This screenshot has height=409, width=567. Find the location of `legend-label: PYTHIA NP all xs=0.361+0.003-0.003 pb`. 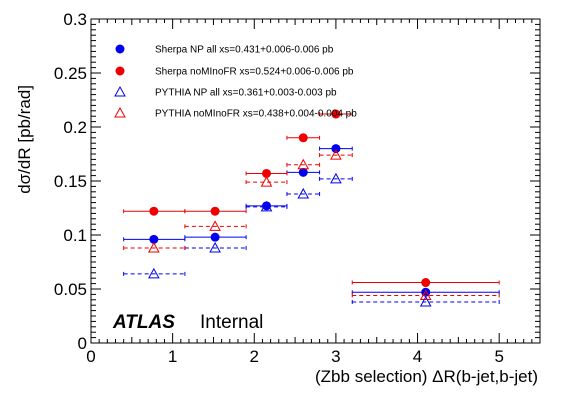

legend-label: PYTHIA NP all xs=0.361+0.003-0.003 pb is located at coordinates (246, 93).